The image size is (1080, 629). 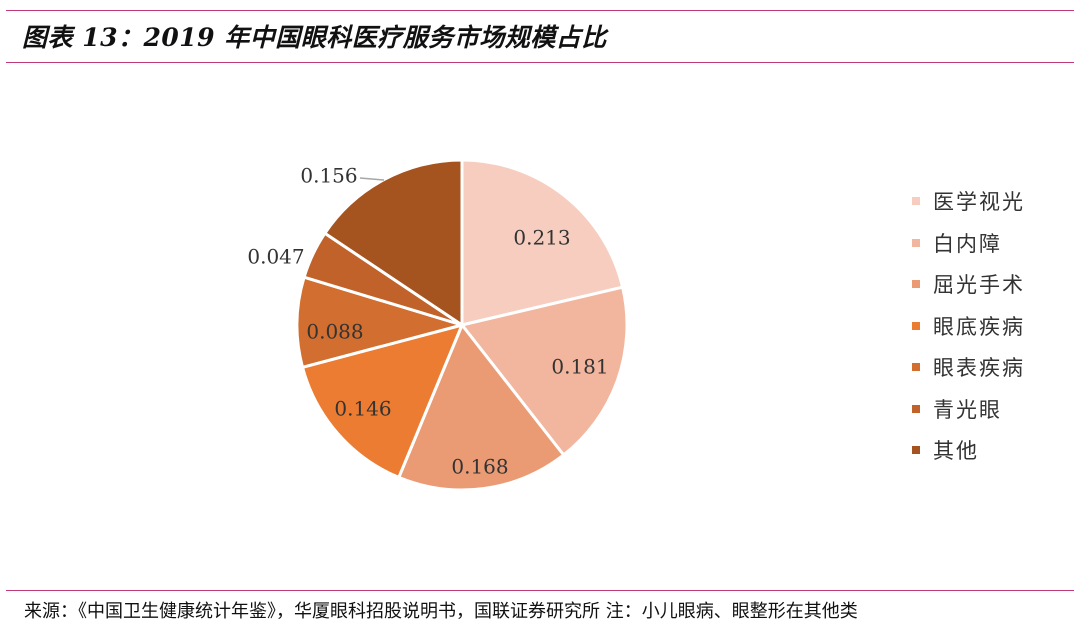 I want to click on legend-item: 眼底疾病, so click(x=968, y=326).